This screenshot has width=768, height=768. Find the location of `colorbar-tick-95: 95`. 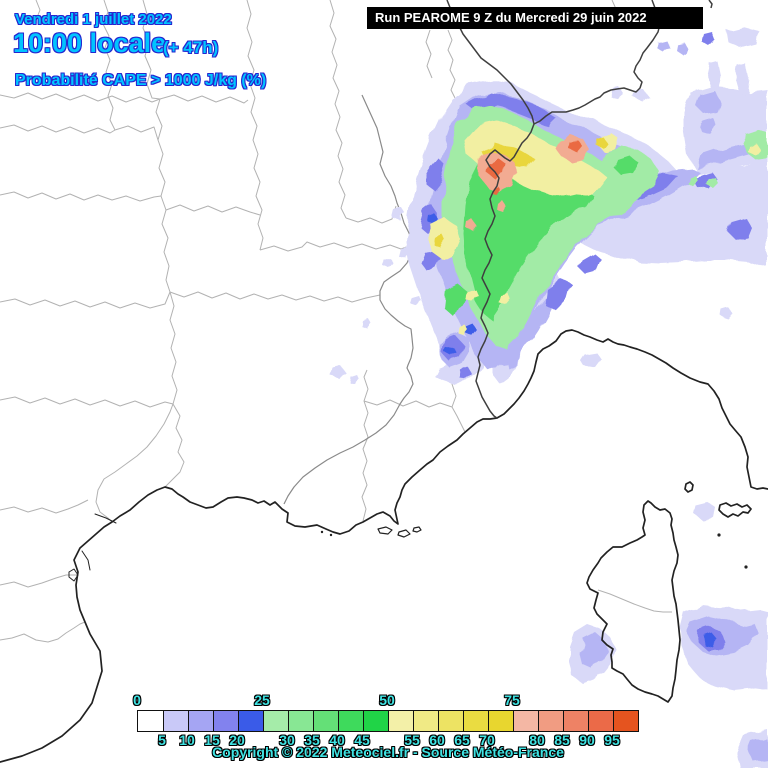

colorbar-tick-95: 95 is located at coordinates (612, 740).